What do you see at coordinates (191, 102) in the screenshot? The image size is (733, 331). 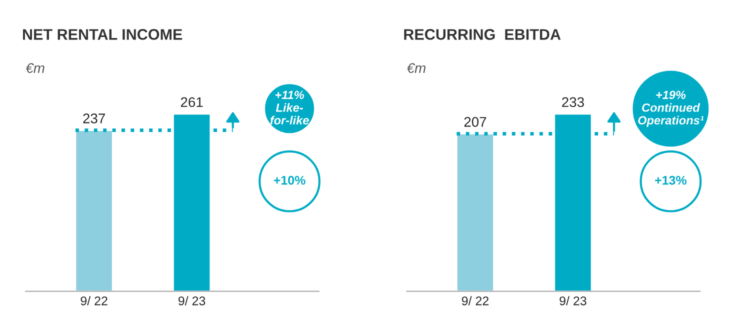 I see `data-label: 261` at bounding box center [191, 102].